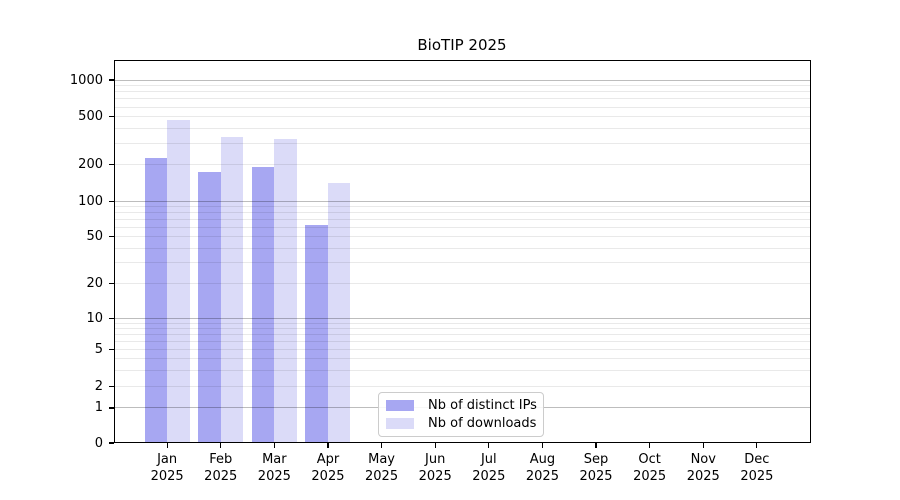  Describe the element at coordinates (98, 350) in the screenshot. I see `y-tick-label: 5` at that location.